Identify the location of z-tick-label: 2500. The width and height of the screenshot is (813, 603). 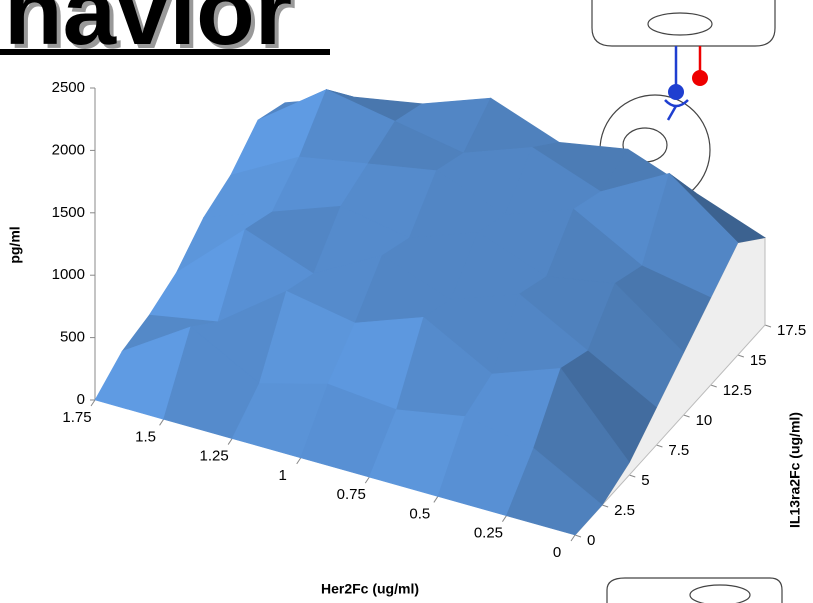
(68, 87).